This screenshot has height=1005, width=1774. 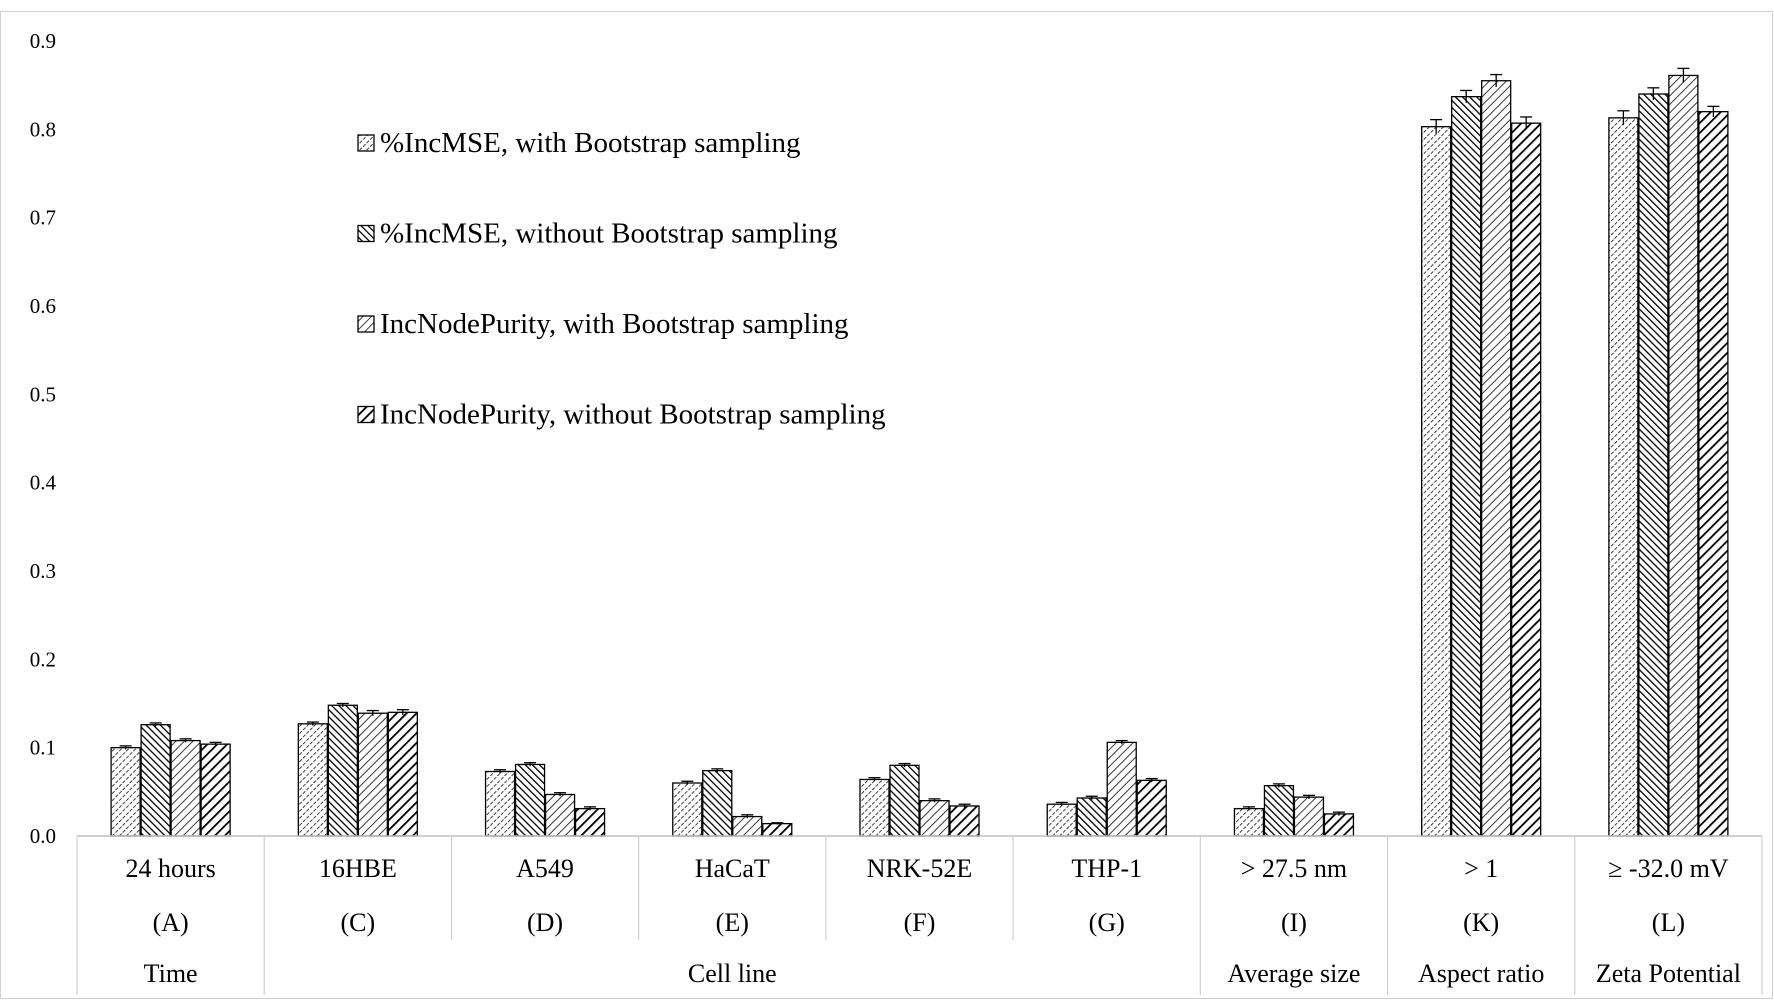 I want to click on category-code: (D), so click(x=545, y=922).